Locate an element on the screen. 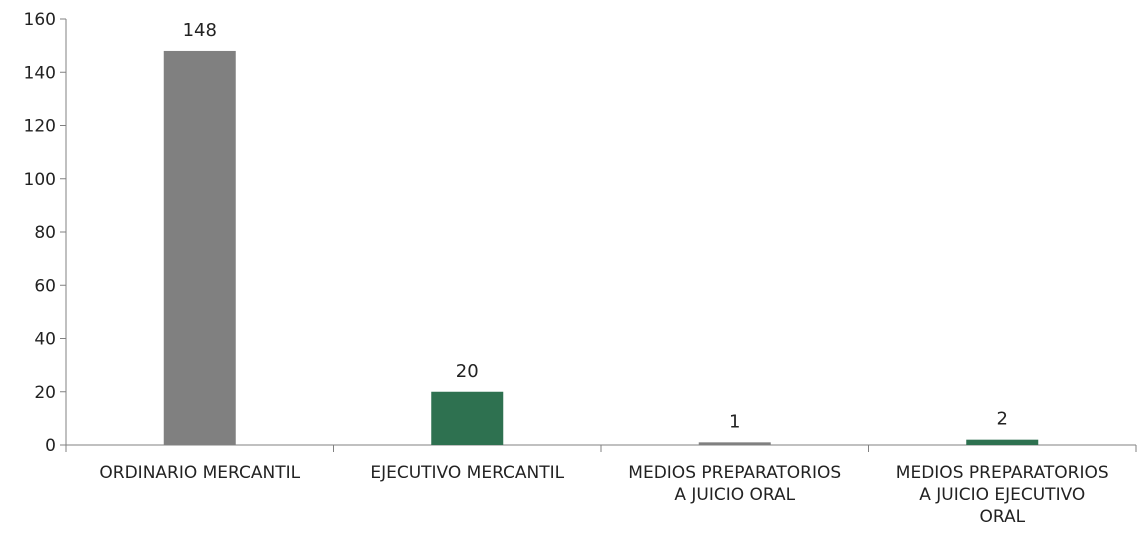  data-label-2: 20 is located at coordinates (467, 371).